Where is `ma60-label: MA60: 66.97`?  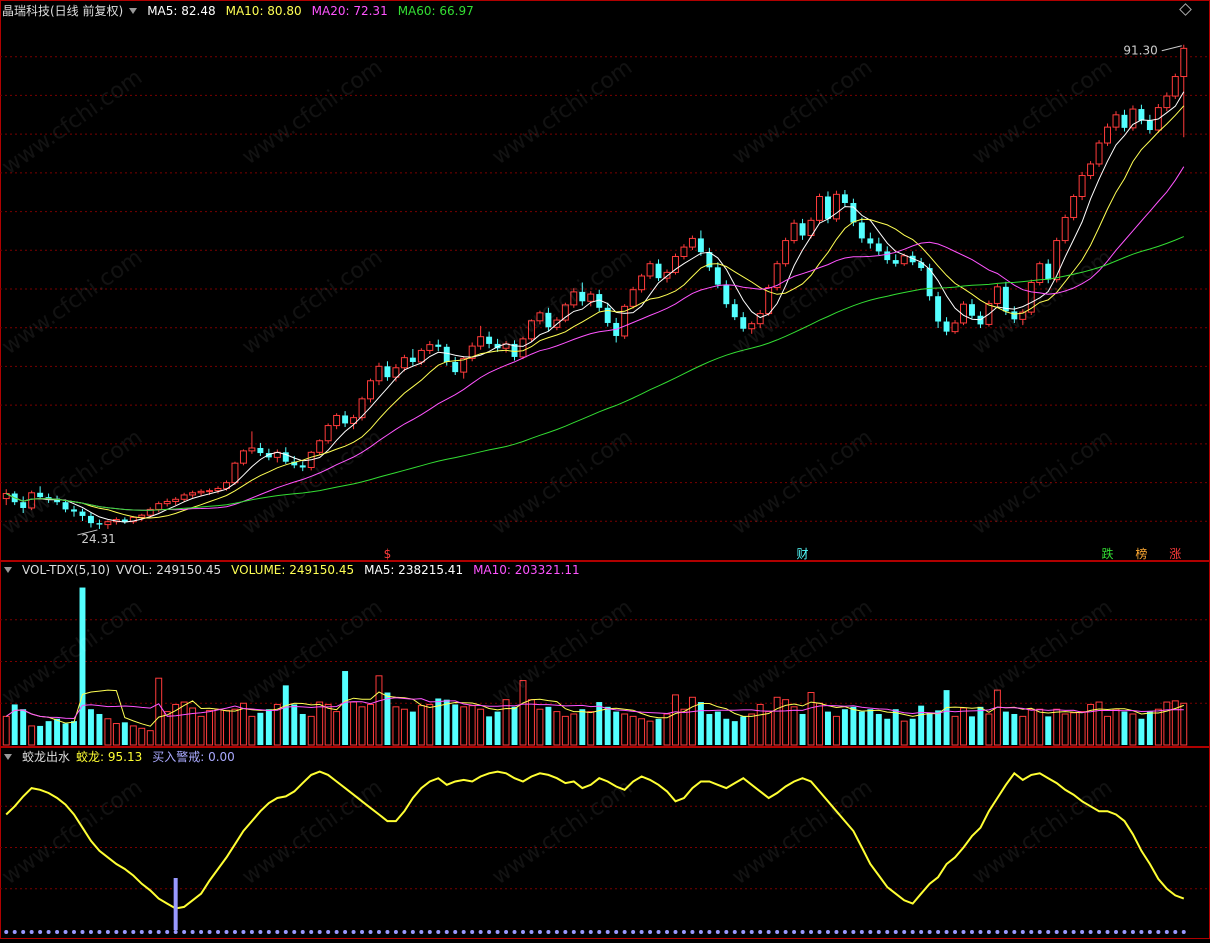
ma60-label: MA60: 66.97 is located at coordinates (435, 11).